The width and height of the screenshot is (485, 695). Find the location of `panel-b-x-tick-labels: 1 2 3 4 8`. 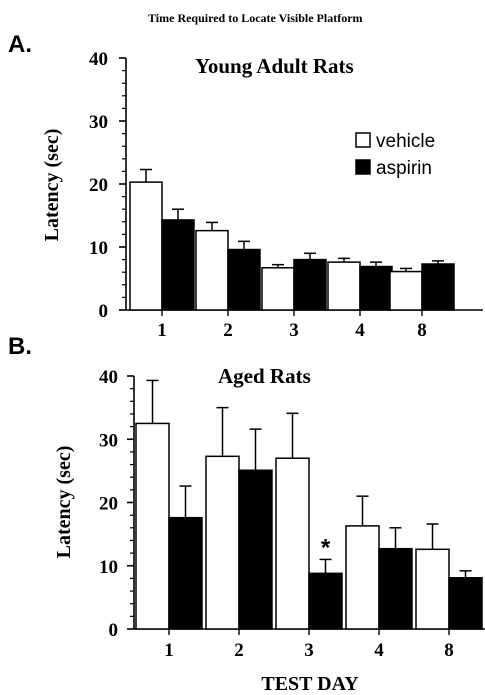

panel-b-x-tick-labels: 1 2 3 4 8 is located at coordinates (309, 645).